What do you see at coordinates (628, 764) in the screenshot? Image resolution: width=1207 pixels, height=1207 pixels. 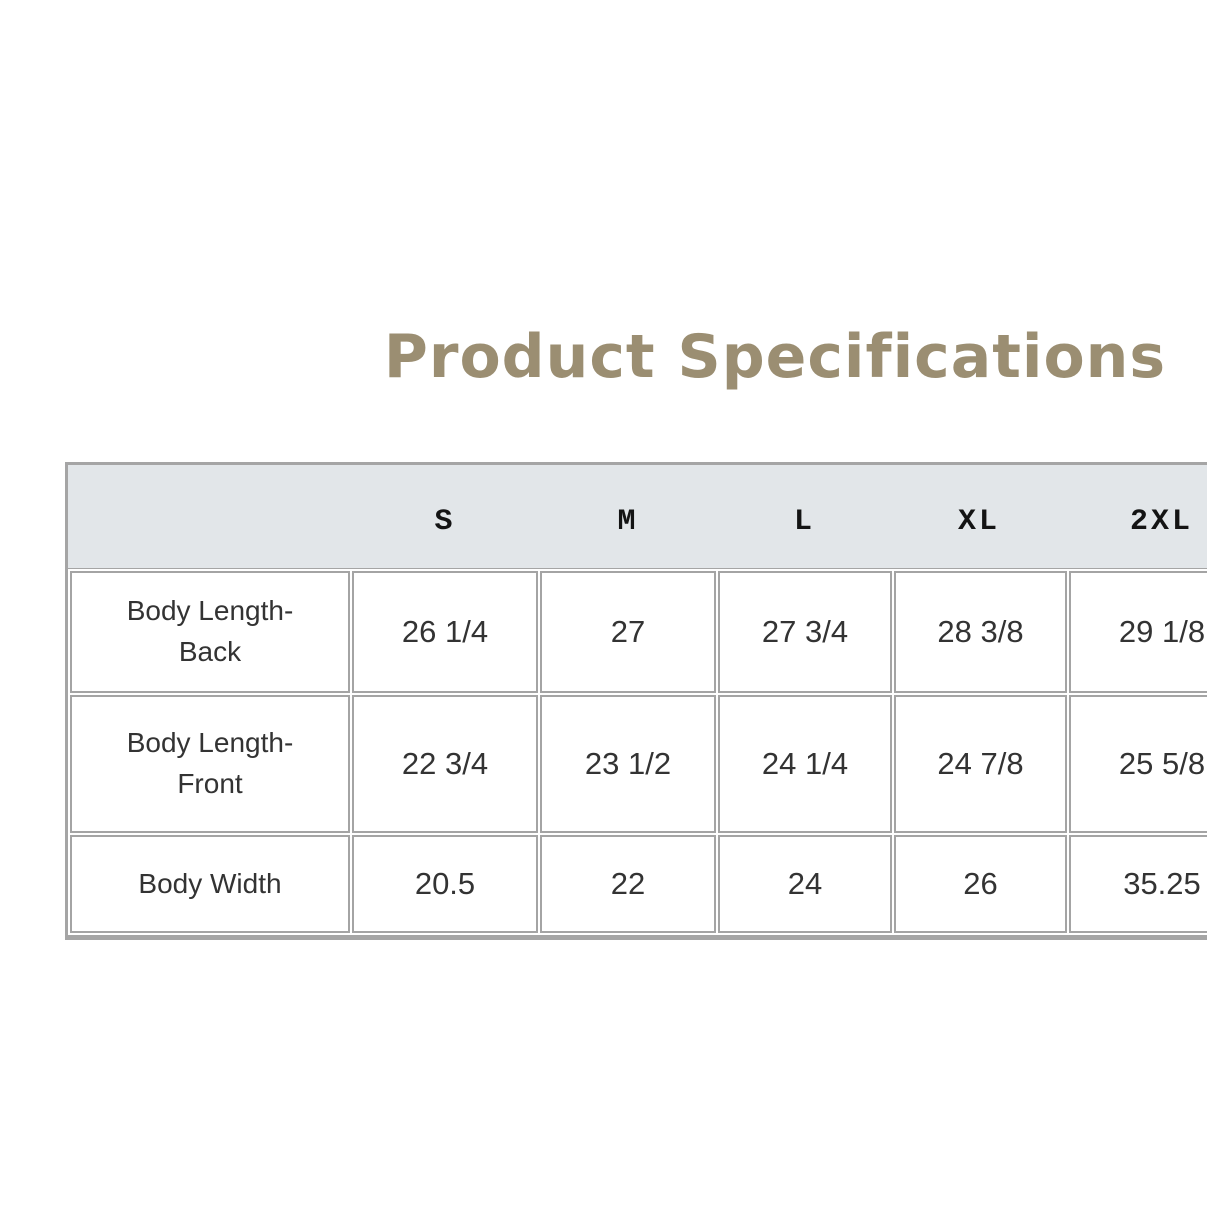 I see `table-cell: 23 1/2` at bounding box center [628, 764].